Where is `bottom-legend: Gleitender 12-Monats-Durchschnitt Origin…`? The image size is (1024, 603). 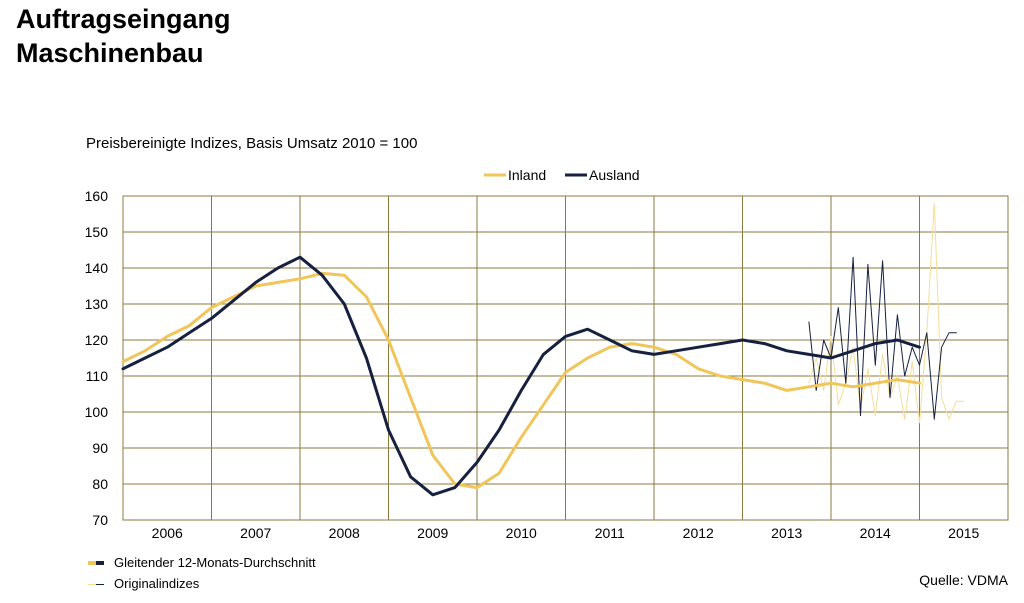 bottom-legend: Gleitender 12-Monats-Durchschnitt Origin… is located at coordinates (202, 573).